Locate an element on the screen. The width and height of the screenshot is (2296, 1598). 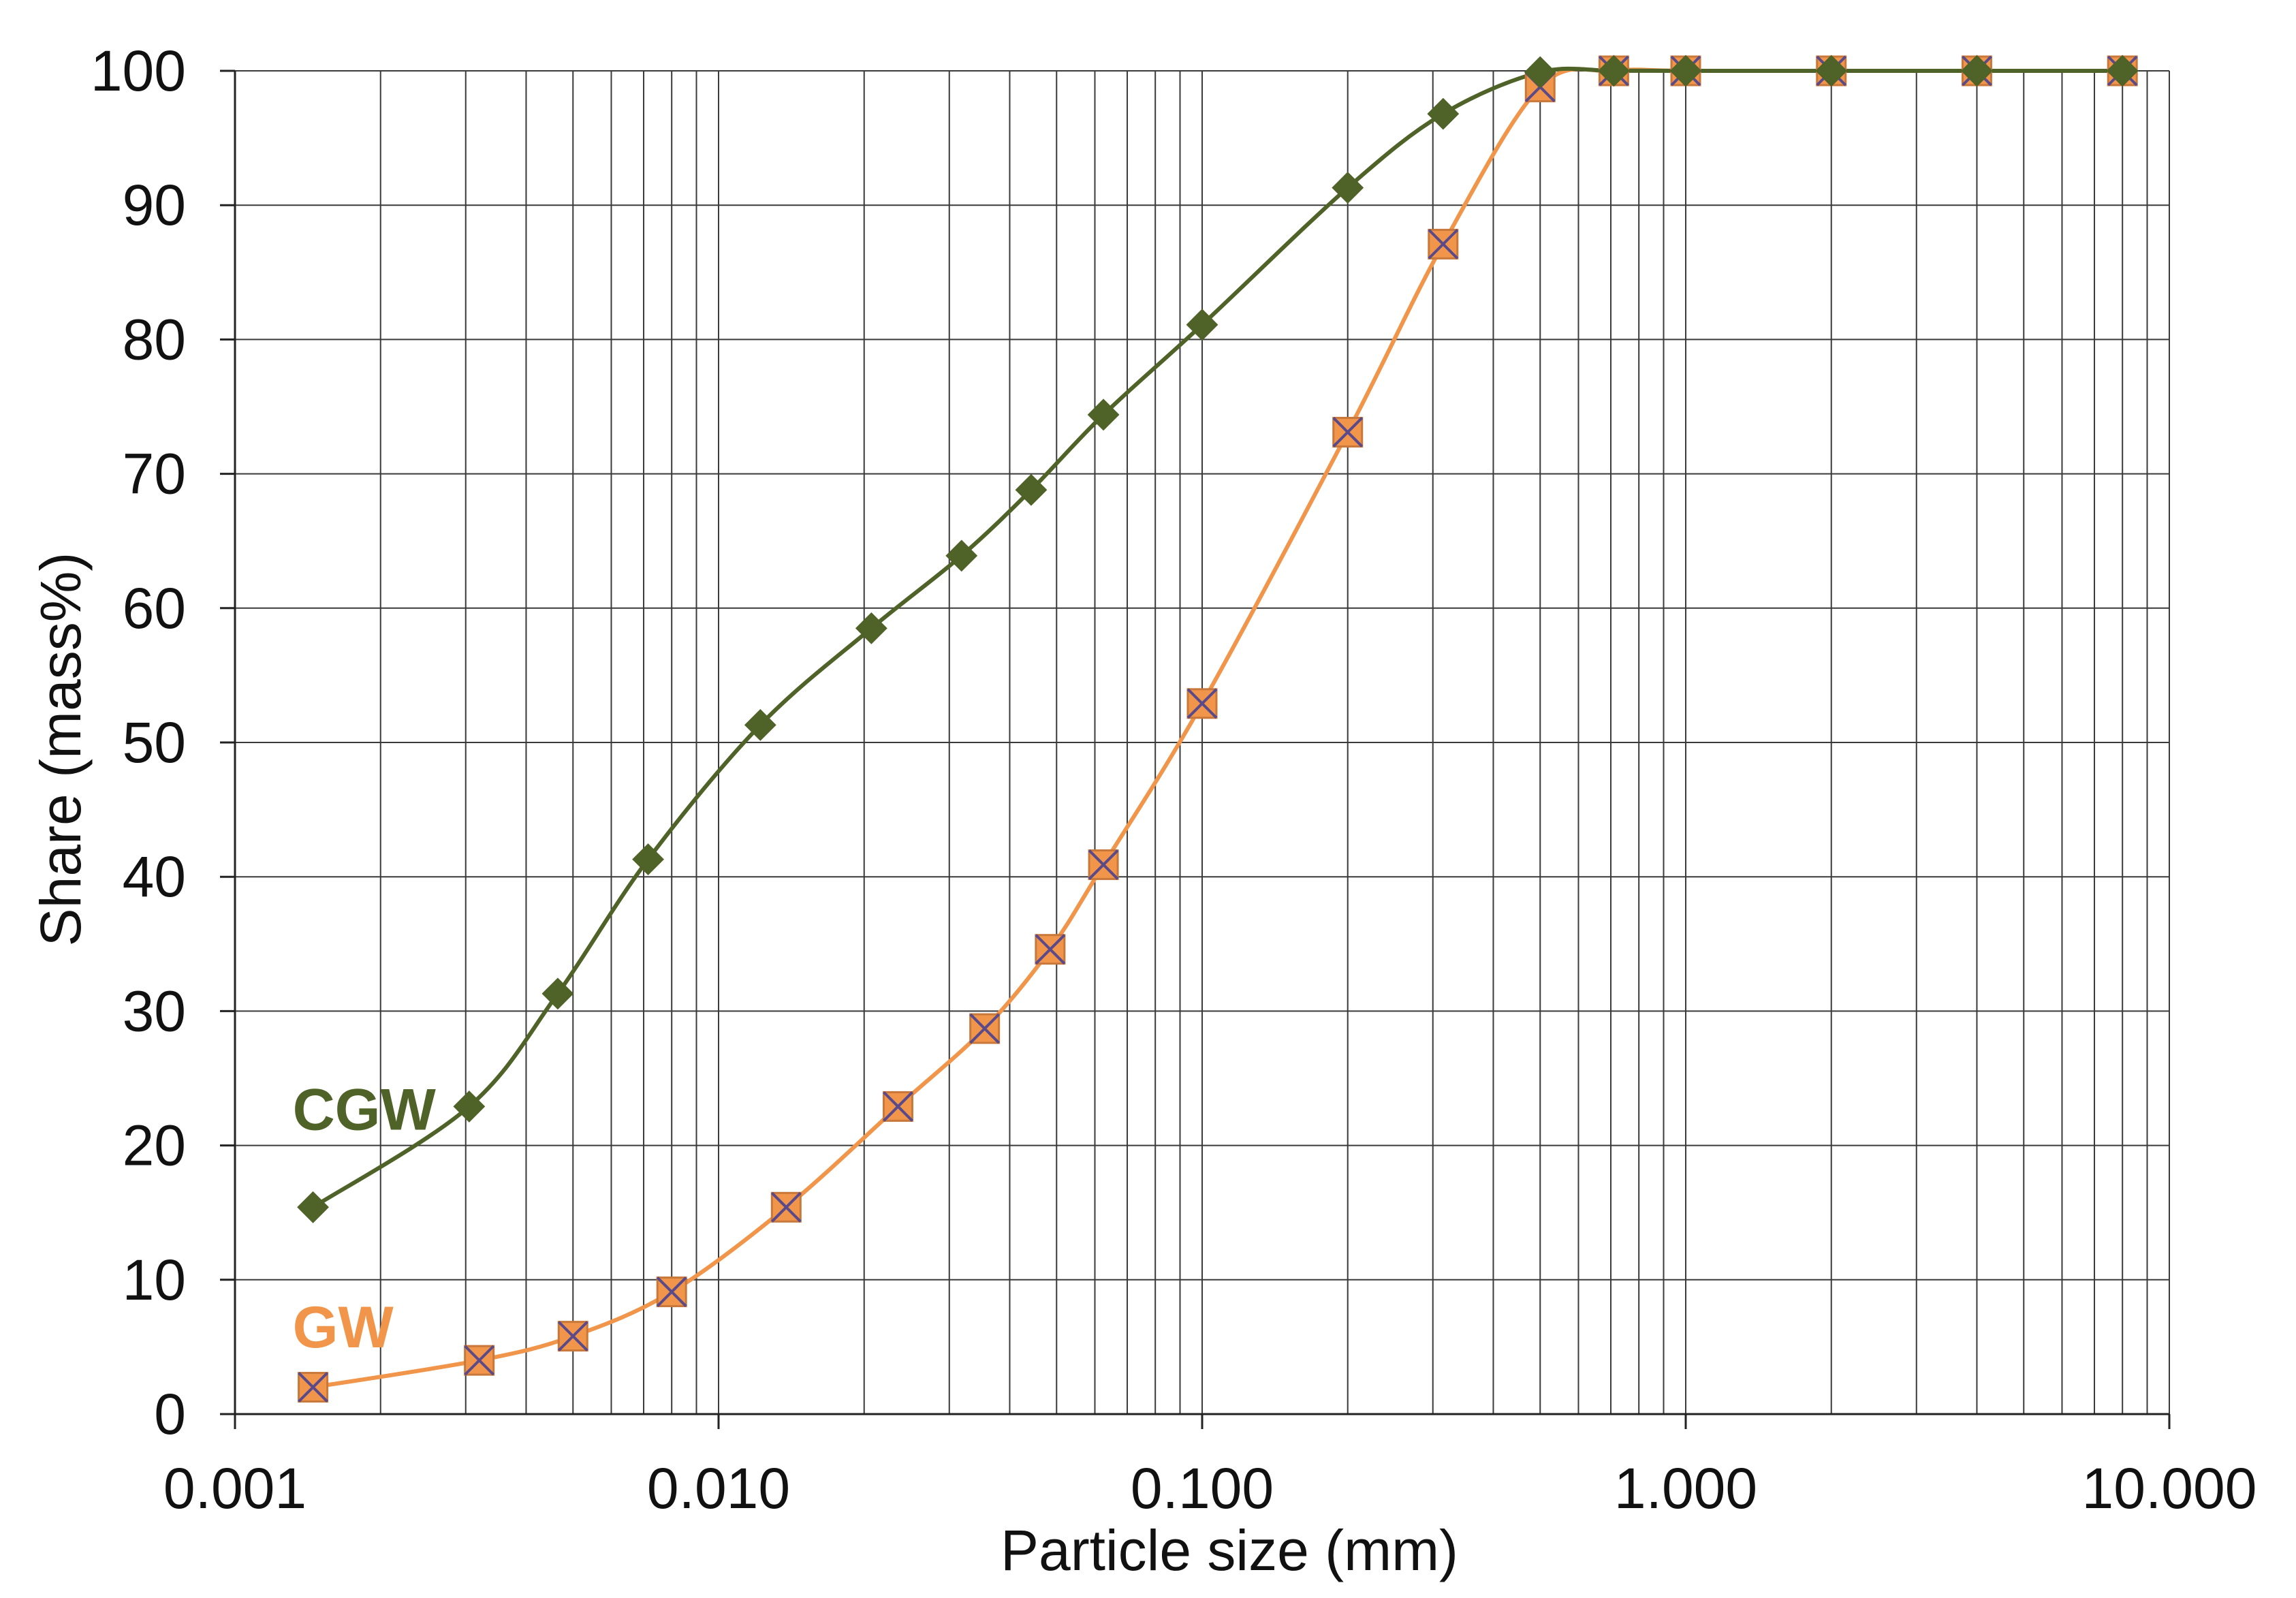
y-tick-label: 70 is located at coordinates (154, 474).